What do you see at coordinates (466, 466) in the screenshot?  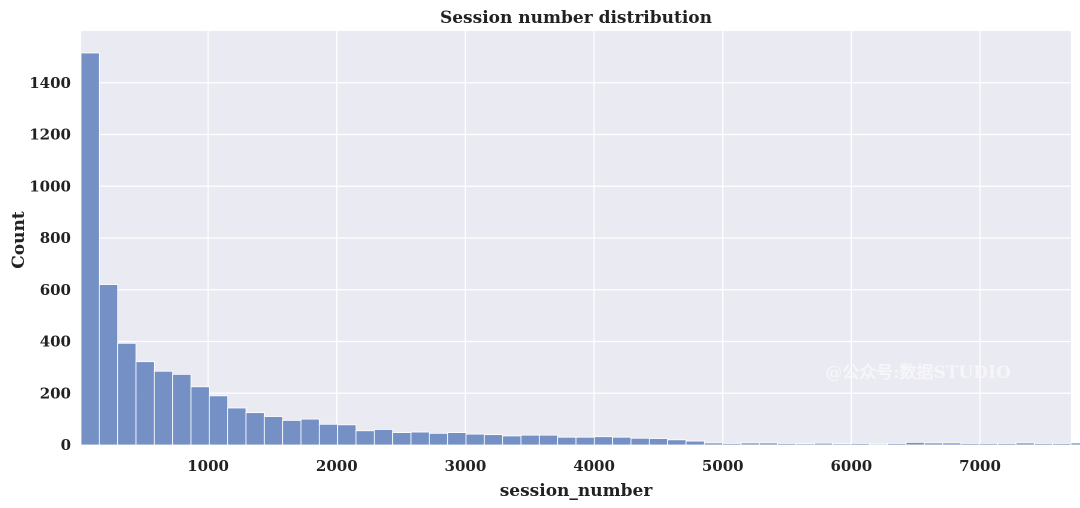 I see `x-tick-label: 3000` at bounding box center [466, 466].